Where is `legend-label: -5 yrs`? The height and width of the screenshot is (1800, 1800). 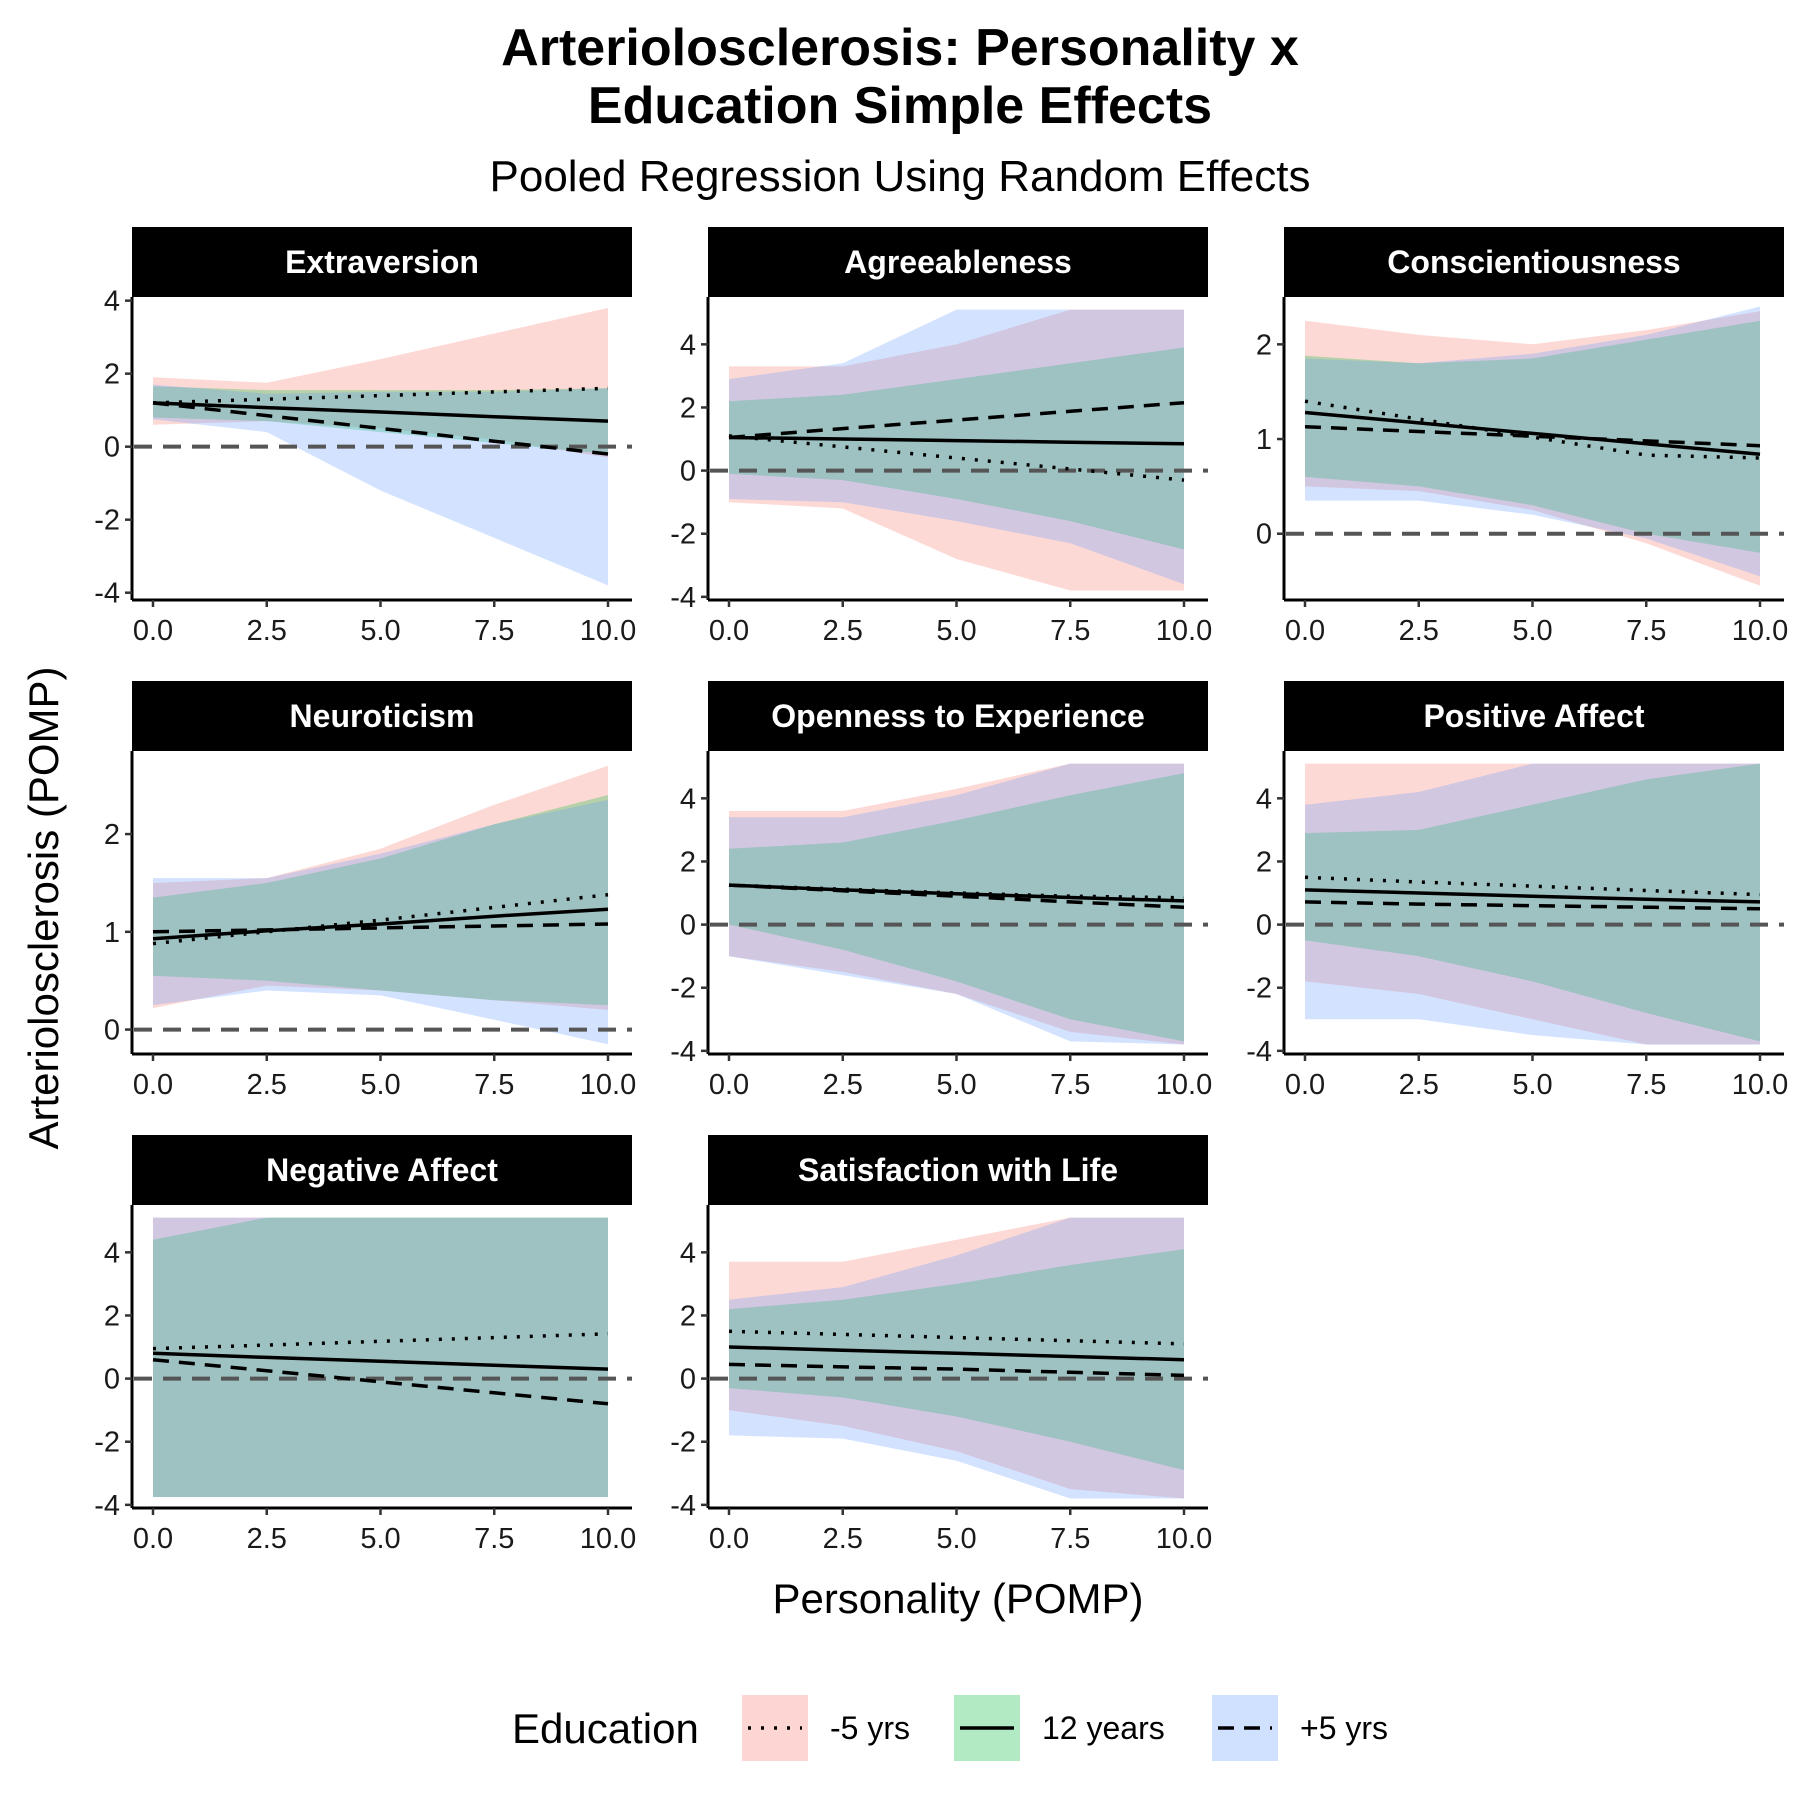
legend-label: -5 yrs is located at coordinates (870, 1728).